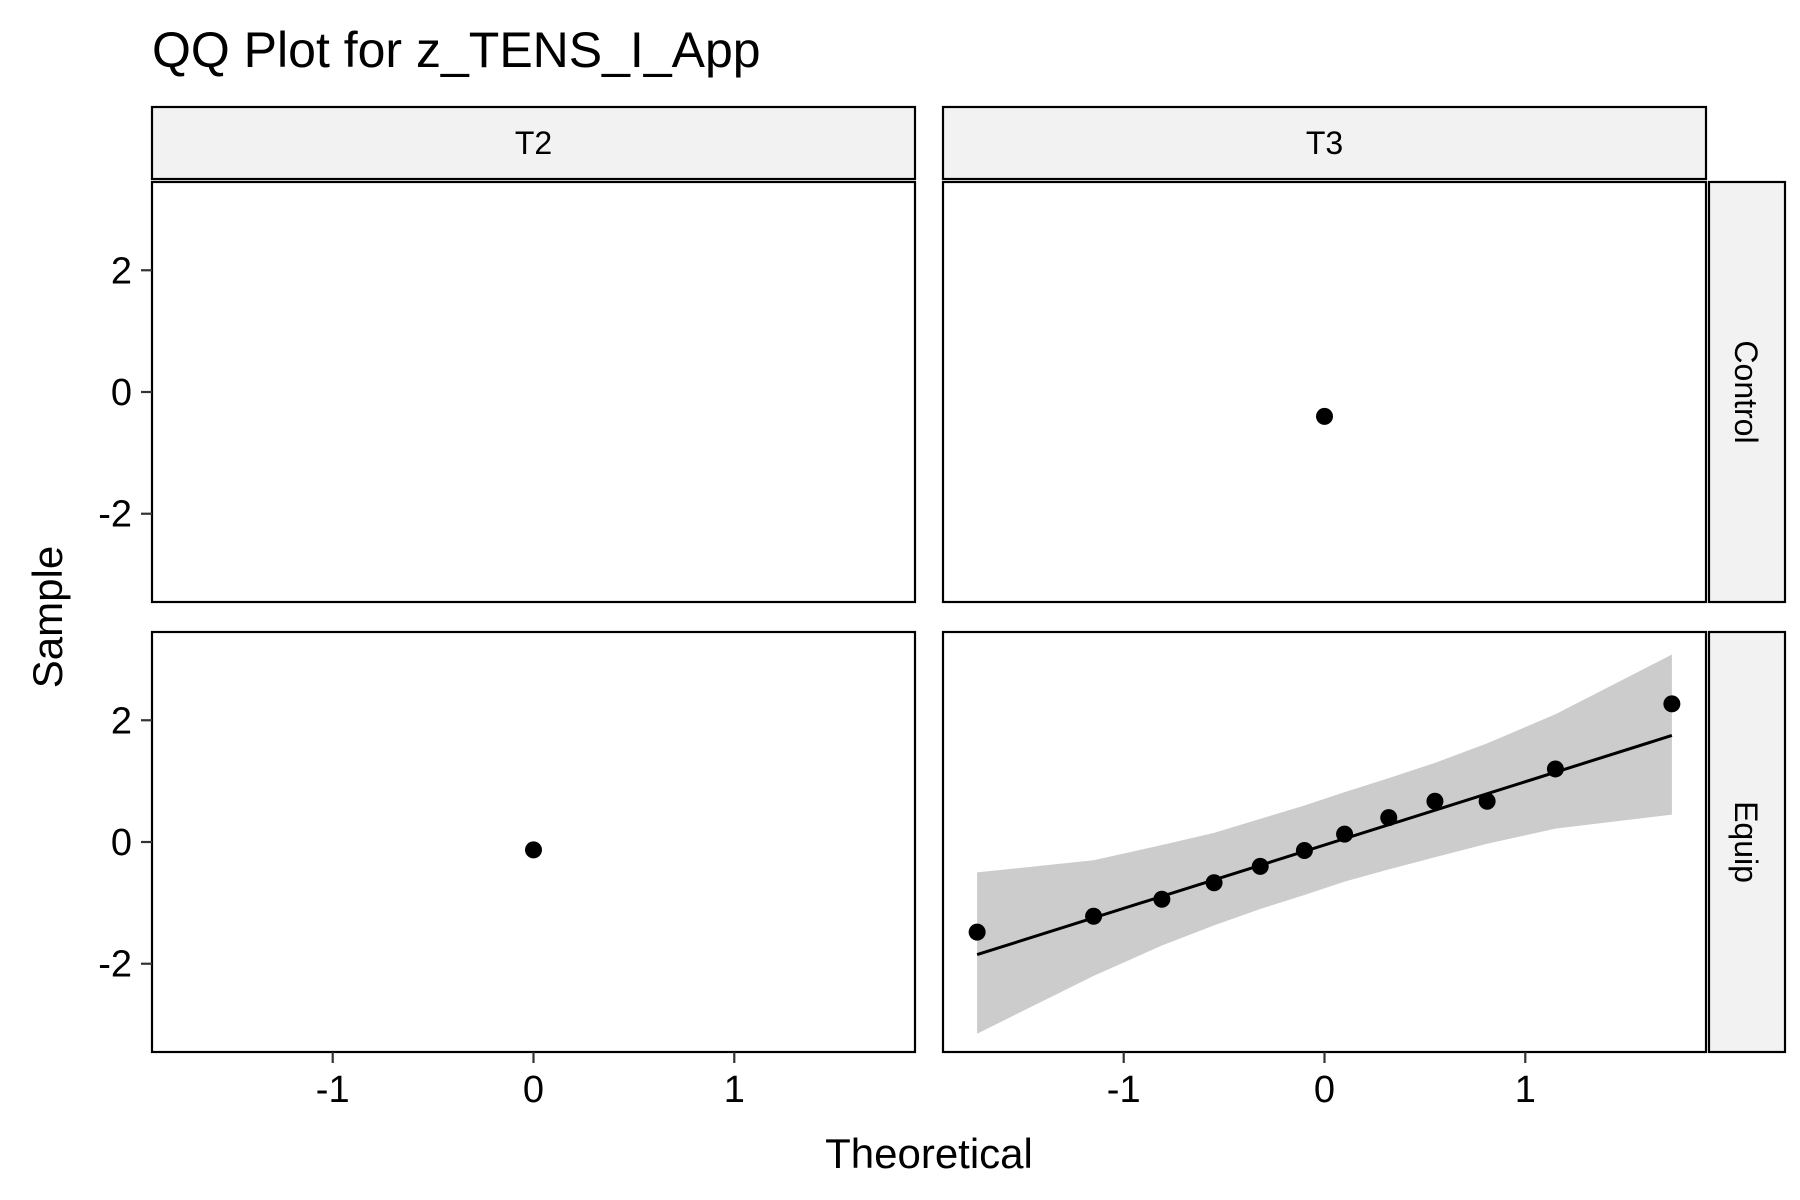 Image resolution: width=1800 pixels, height=1200 pixels. I want to click on strip-label-Equip: Equip, so click(1746, 842).